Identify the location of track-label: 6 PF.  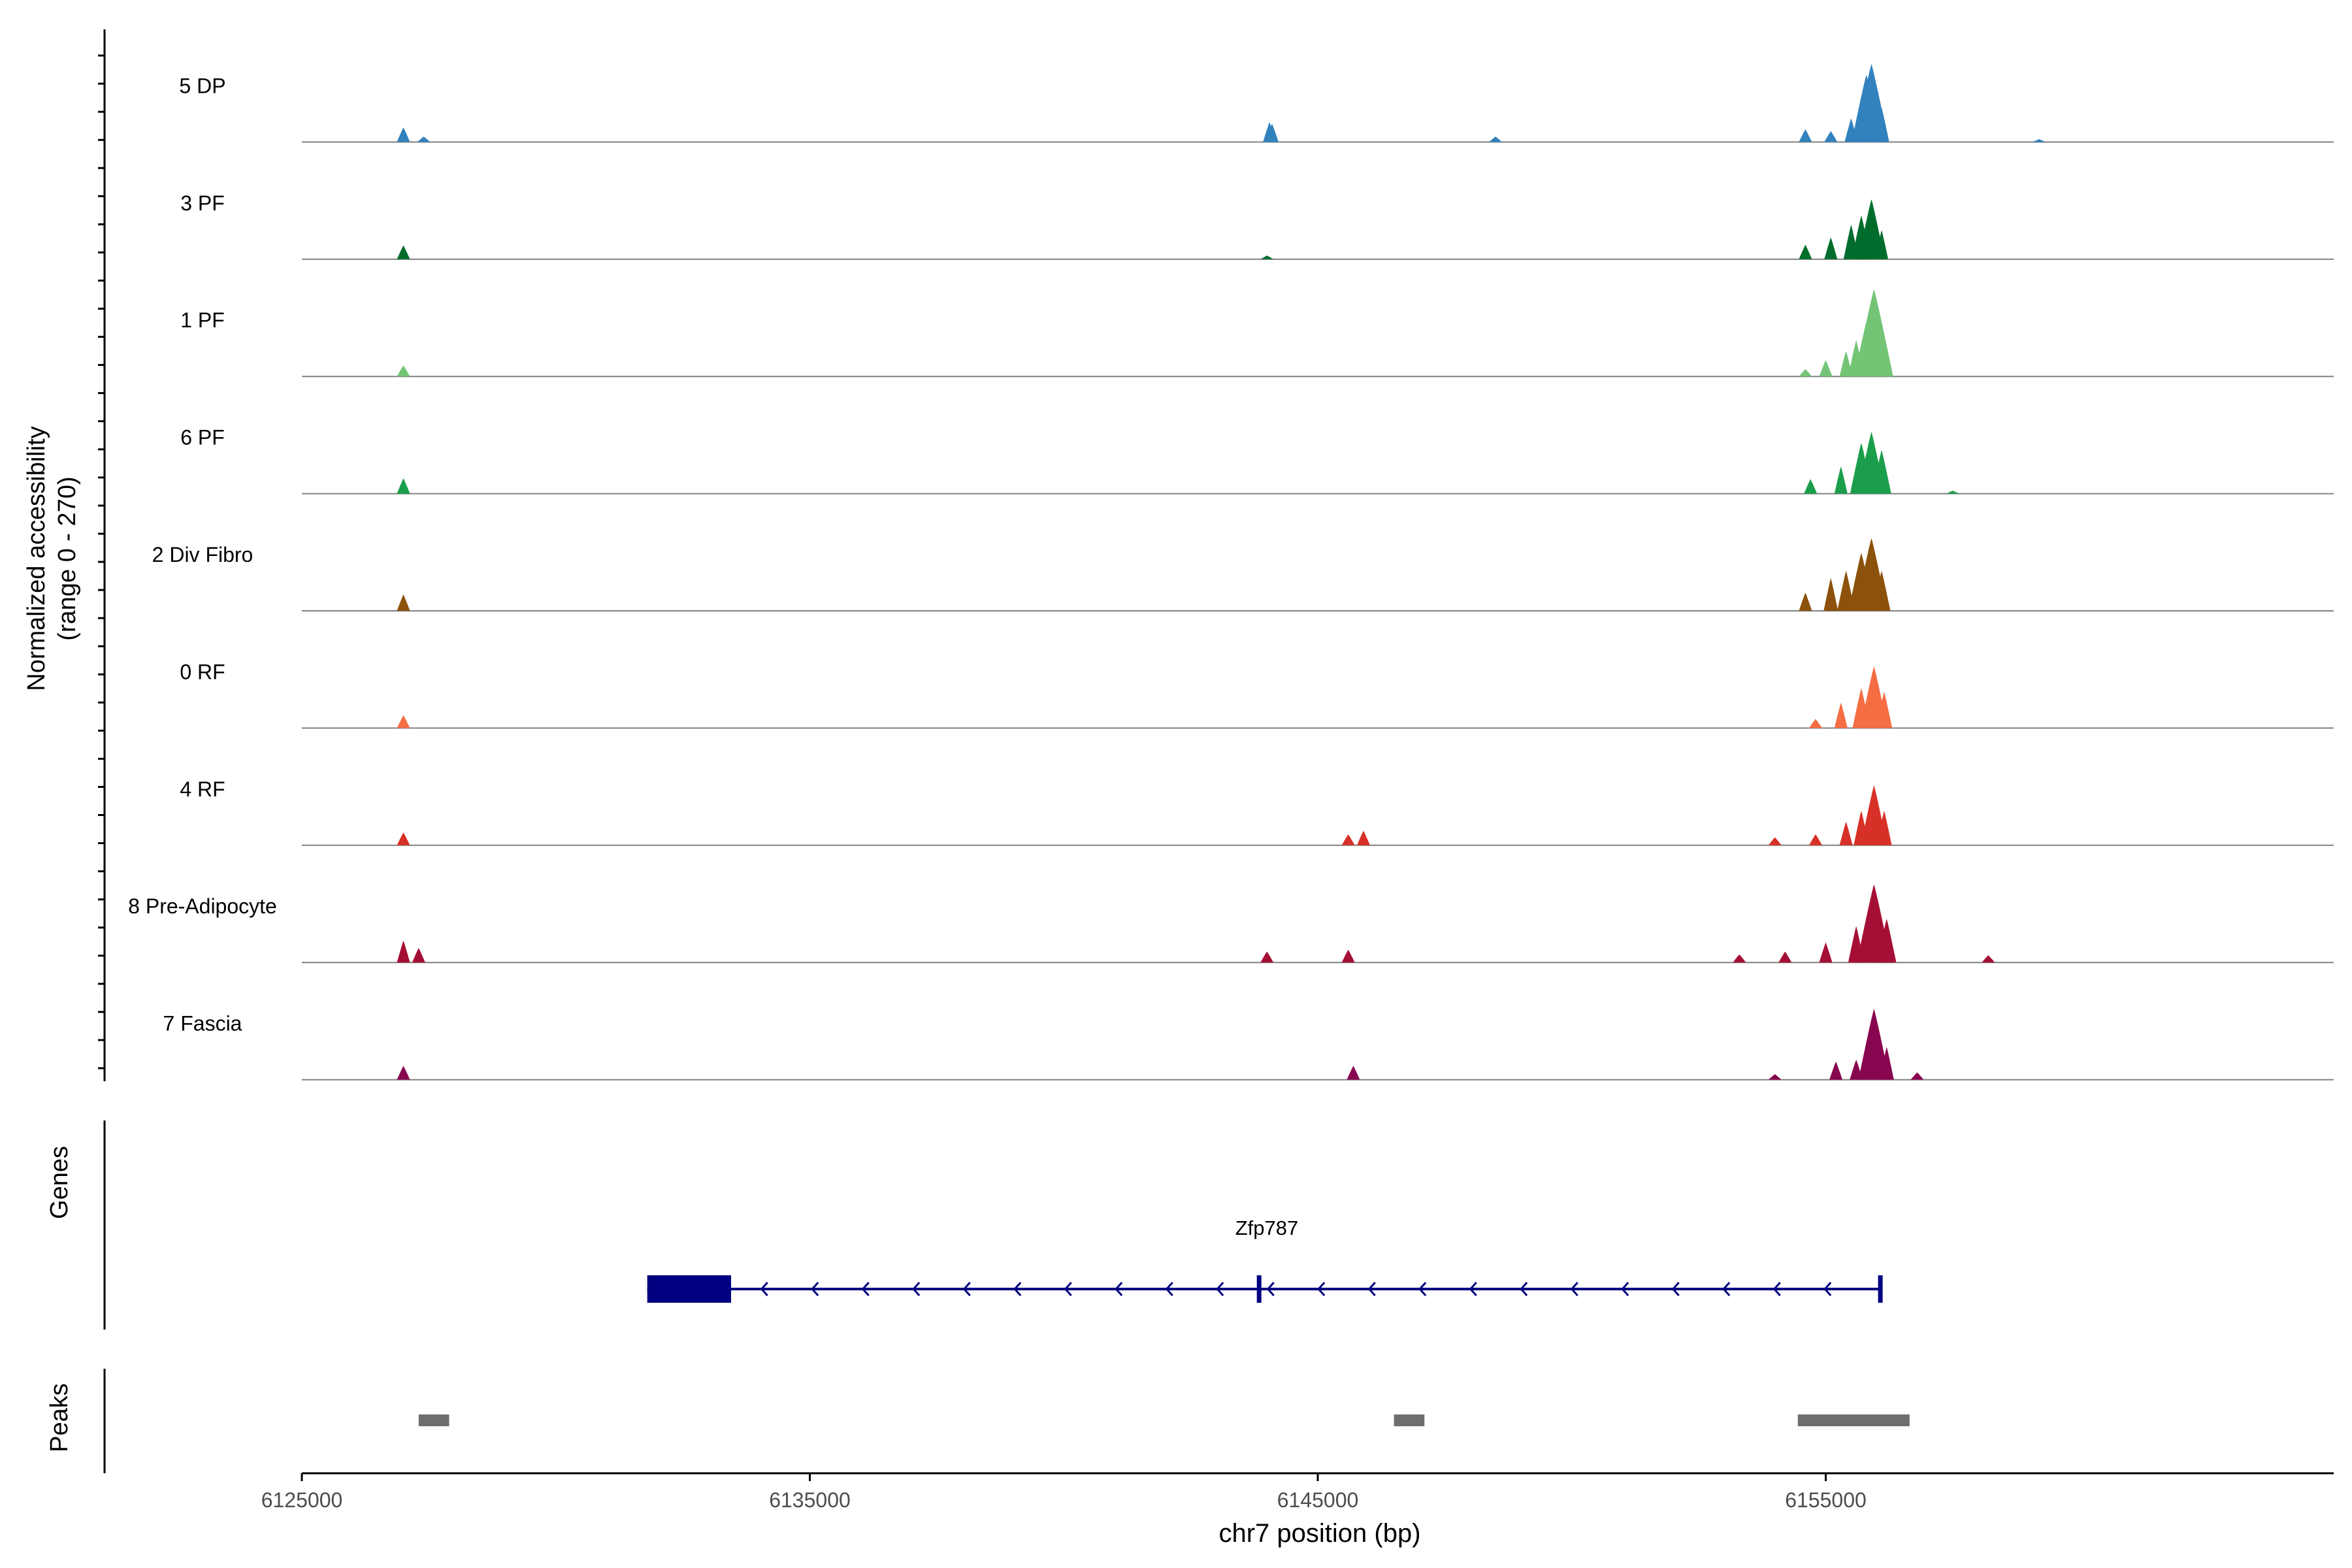
(202, 437).